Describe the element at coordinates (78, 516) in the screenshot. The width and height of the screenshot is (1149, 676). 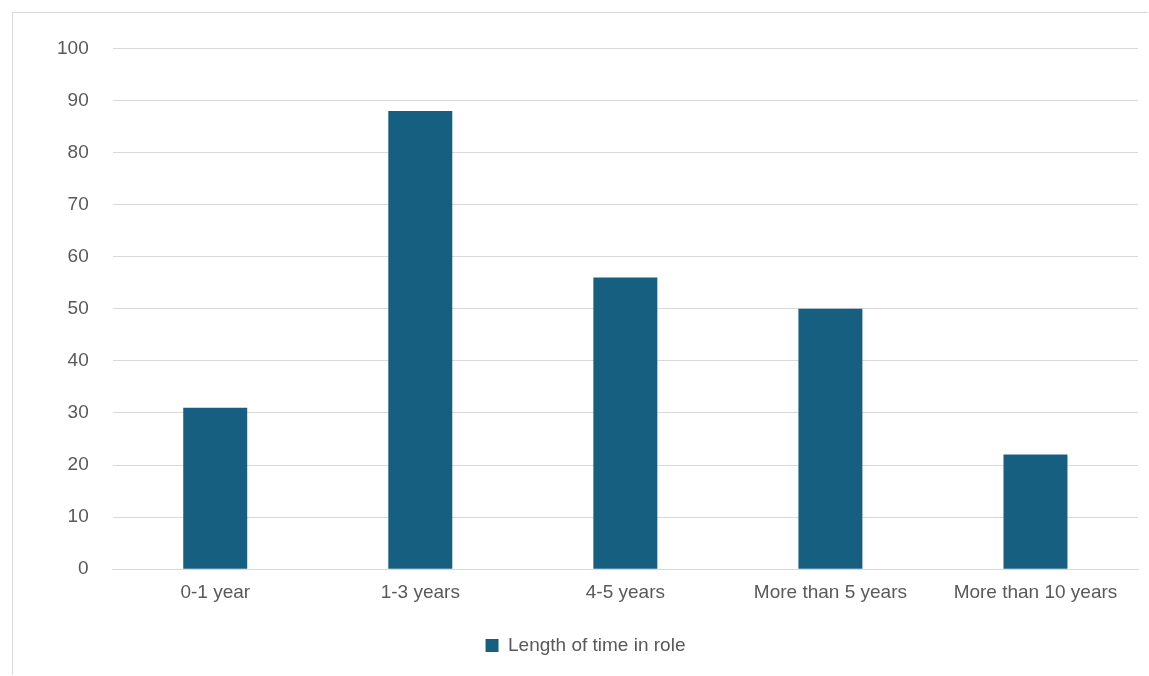
I see `y-tick-label: 10` at that location.